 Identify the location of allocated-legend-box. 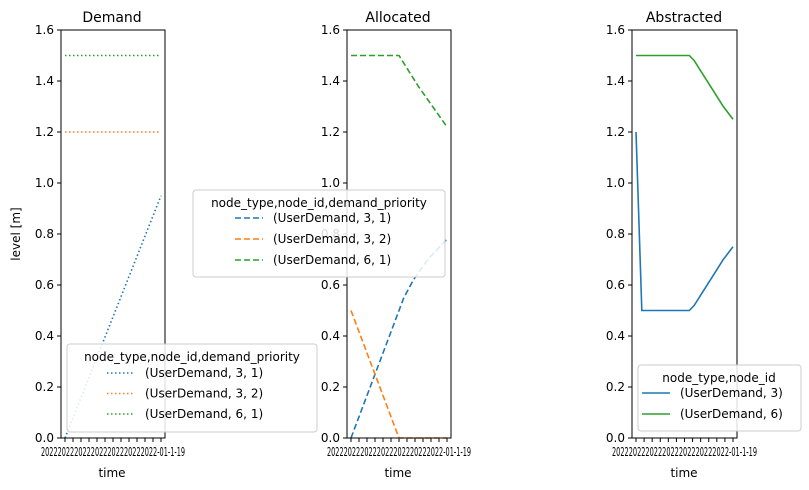
(319, 233).